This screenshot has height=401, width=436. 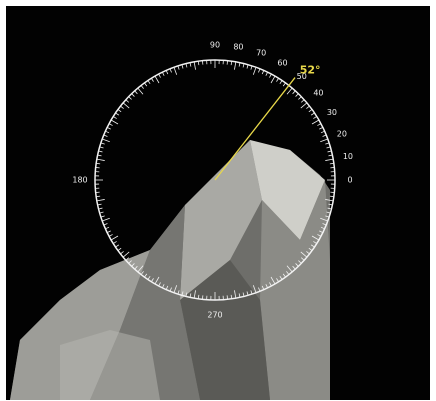 I want to click on dial-label: 10, so click(x=348, y=156).